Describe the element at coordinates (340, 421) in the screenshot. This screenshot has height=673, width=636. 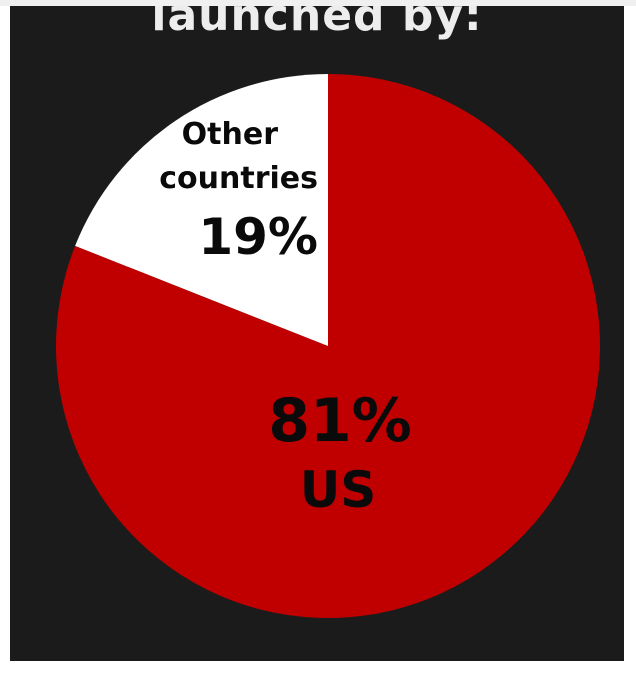
I see `slice-value-label-us: 81%` at that location.